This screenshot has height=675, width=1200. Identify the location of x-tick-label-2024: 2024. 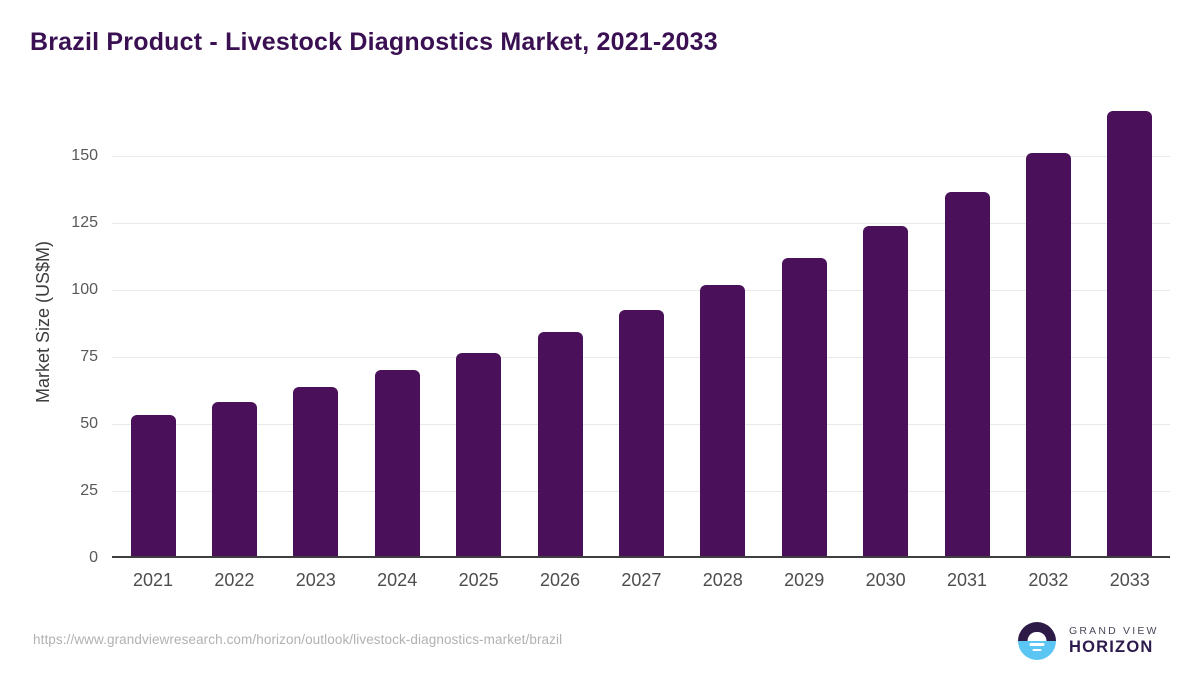
(397, 580).